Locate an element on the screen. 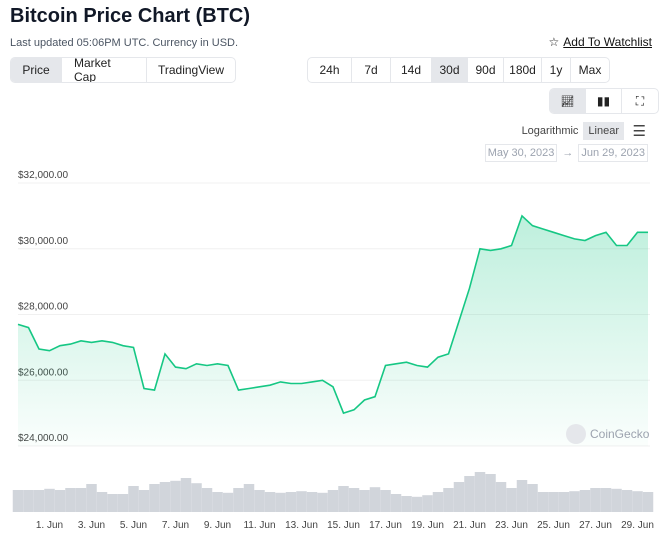  y-tick-label: $30,000.00 is located at coordinates (43, 241).